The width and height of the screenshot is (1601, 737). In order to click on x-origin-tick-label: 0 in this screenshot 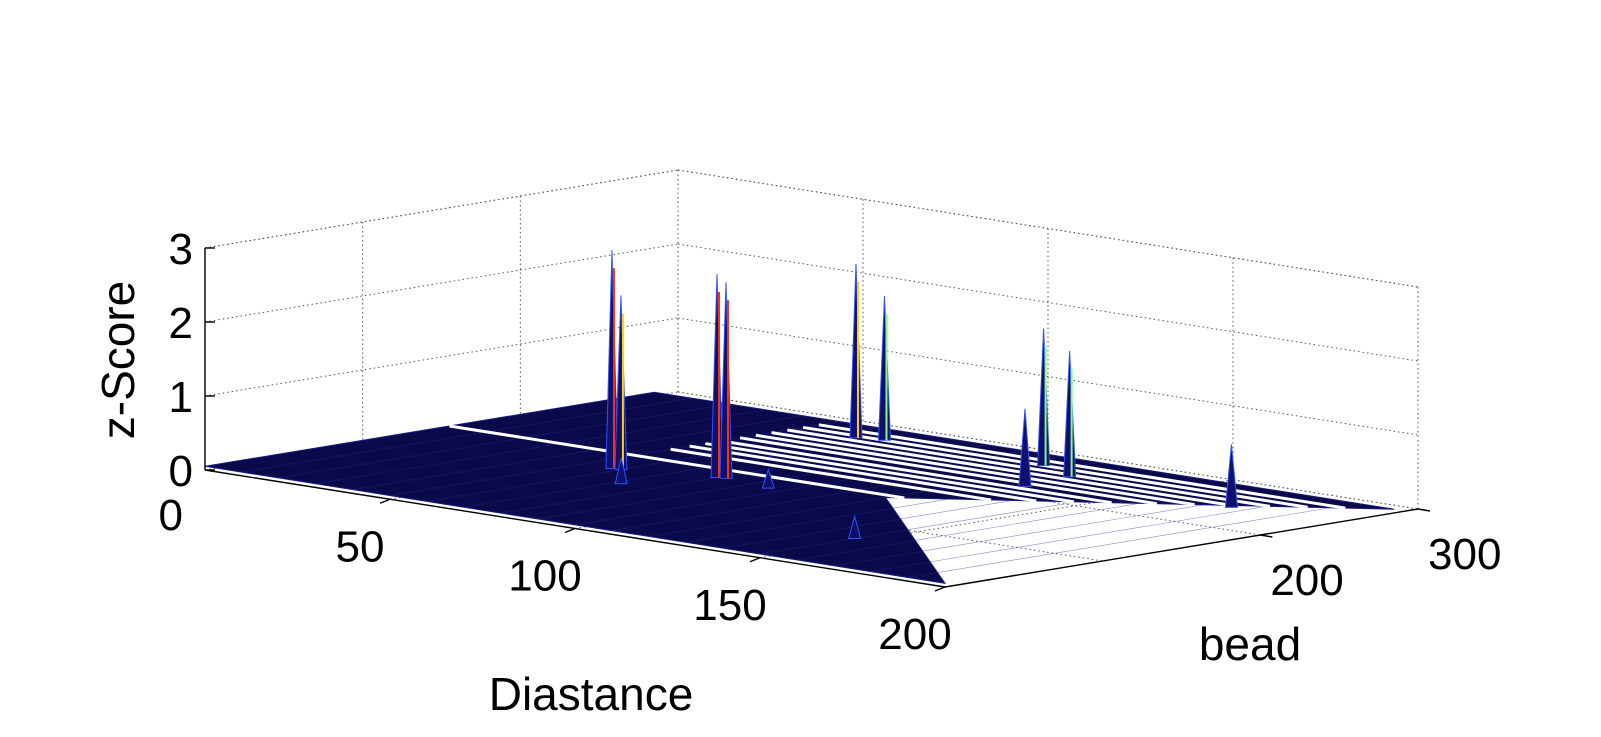, I will do `click(171, 515)`.